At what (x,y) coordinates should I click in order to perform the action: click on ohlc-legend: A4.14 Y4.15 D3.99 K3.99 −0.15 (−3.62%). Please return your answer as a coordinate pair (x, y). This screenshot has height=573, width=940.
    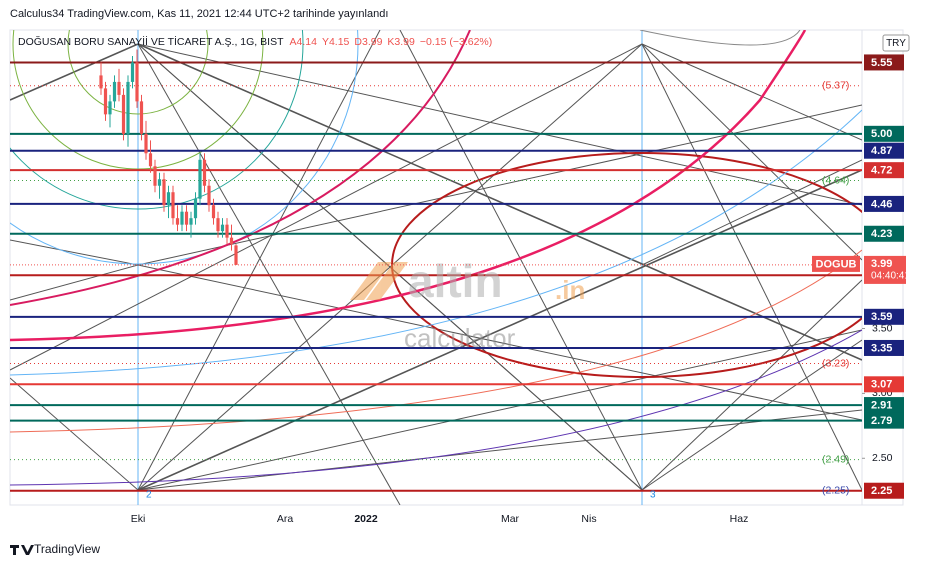
    Looking at the image, I should click on (390, 42).